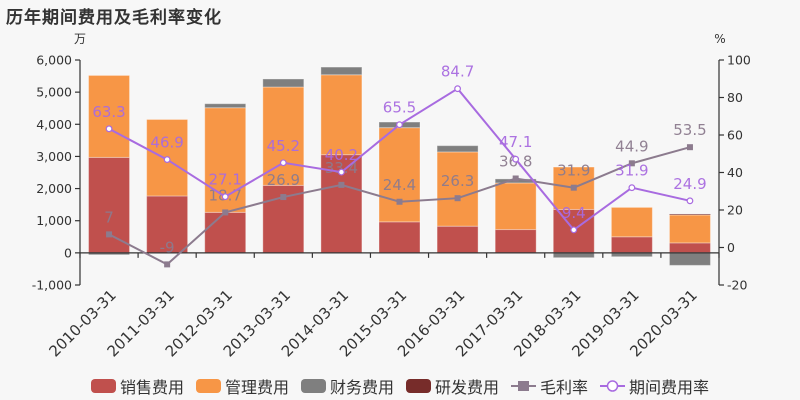 This screenshot has width=800, height=400. Describe the element at coordinates (68, 252) in the screenshot. I see `left-axis-tick-label: 0` at that location.